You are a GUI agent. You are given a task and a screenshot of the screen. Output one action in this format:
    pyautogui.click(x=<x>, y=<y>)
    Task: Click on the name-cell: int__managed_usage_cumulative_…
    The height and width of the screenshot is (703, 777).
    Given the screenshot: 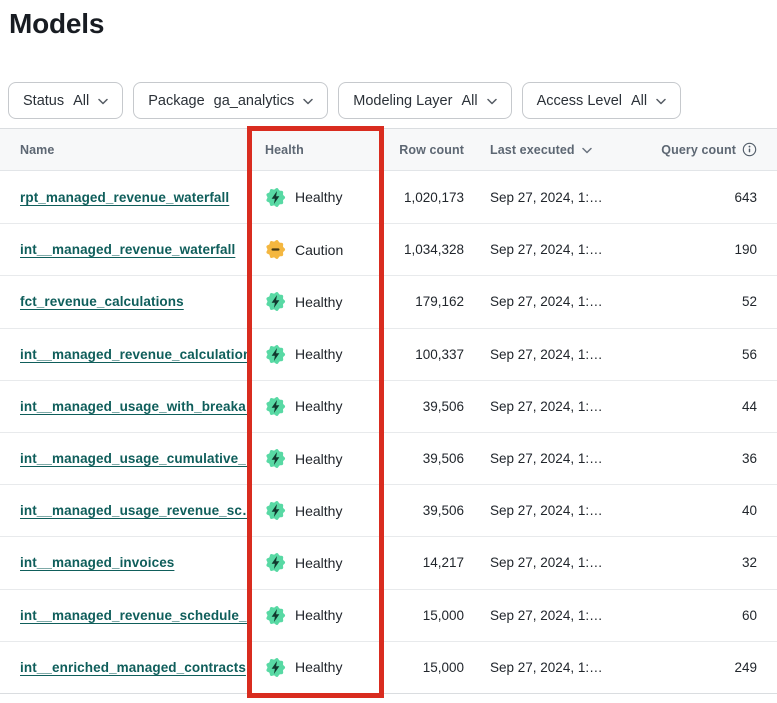 What is the action you would take?
    pyautogui.click(x=126, y=458)
    